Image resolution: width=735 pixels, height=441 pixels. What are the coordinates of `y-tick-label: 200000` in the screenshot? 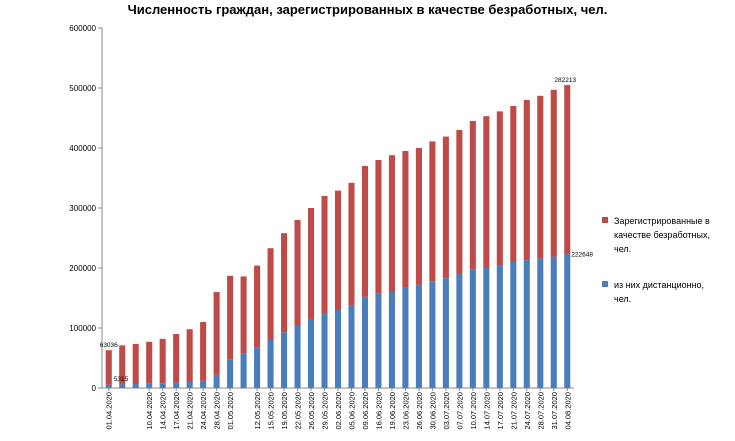 It's located at (82, 268).